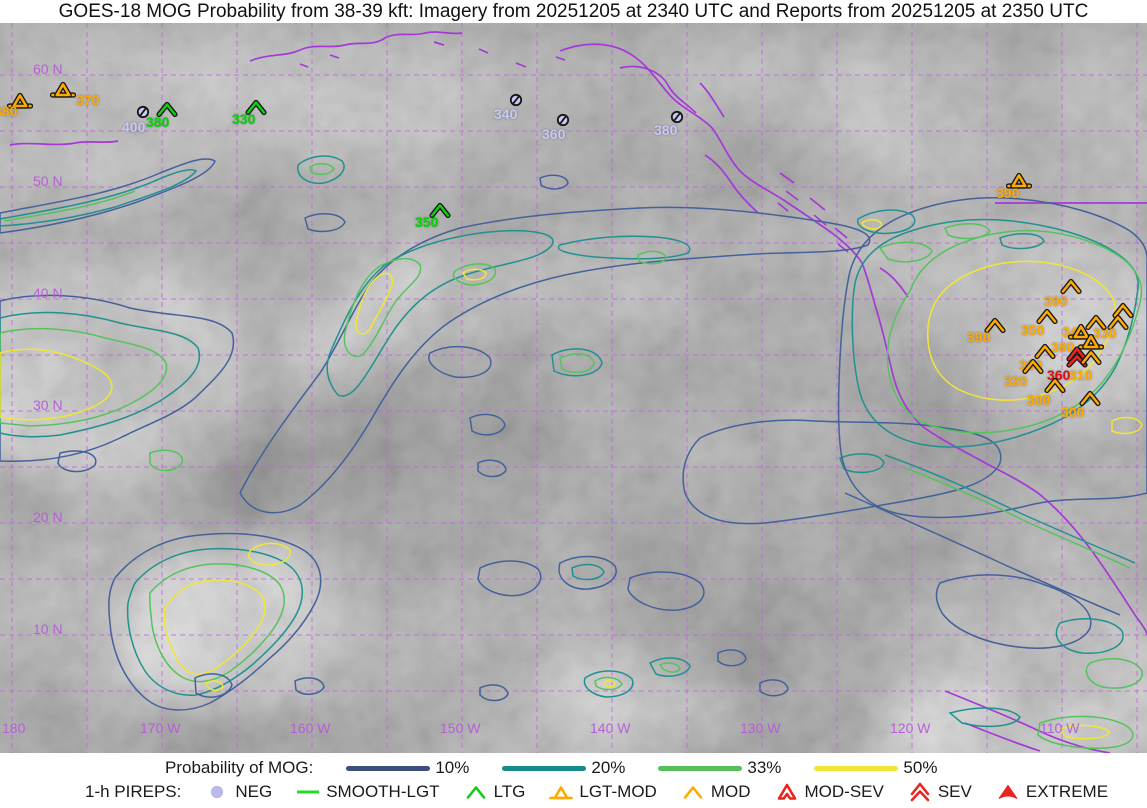 The height and width of the screenshot is (808, 1147). Describe the element at coordinates (1067, 791) in the screenshot. I see `pirep-legend-value: EXTREME` at that location.